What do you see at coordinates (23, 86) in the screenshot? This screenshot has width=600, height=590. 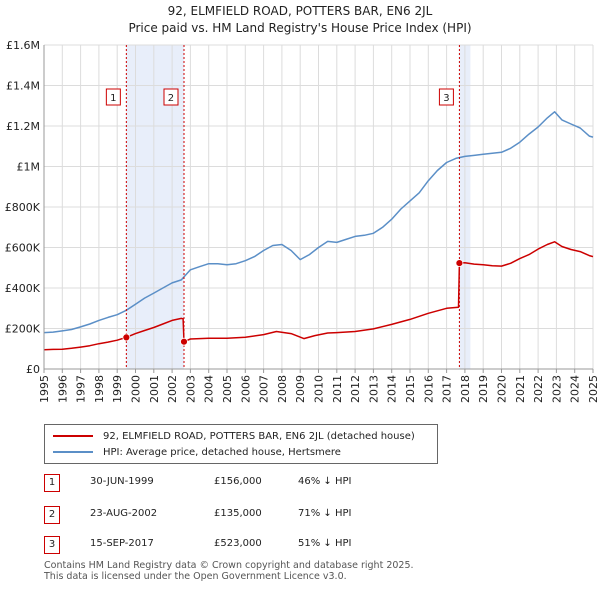 I see `y-tick-label: £1.4M` at bounding box center [23, 86].